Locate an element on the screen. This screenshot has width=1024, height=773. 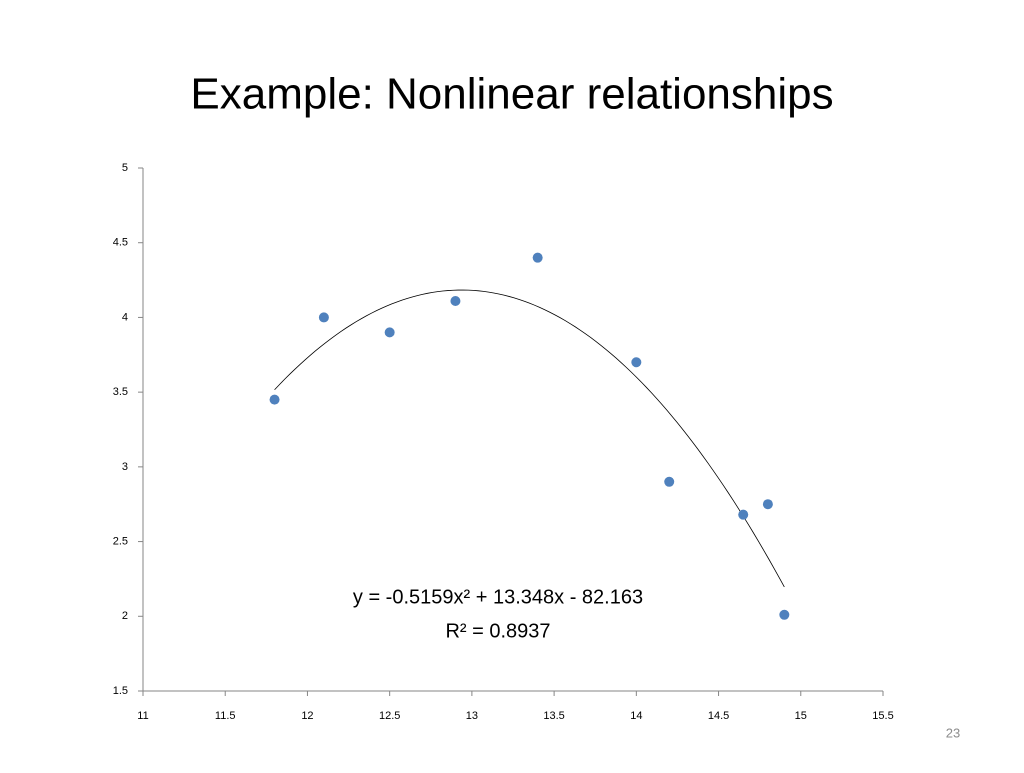
x-tick-label: 12 is located at coordinates (307, 716).